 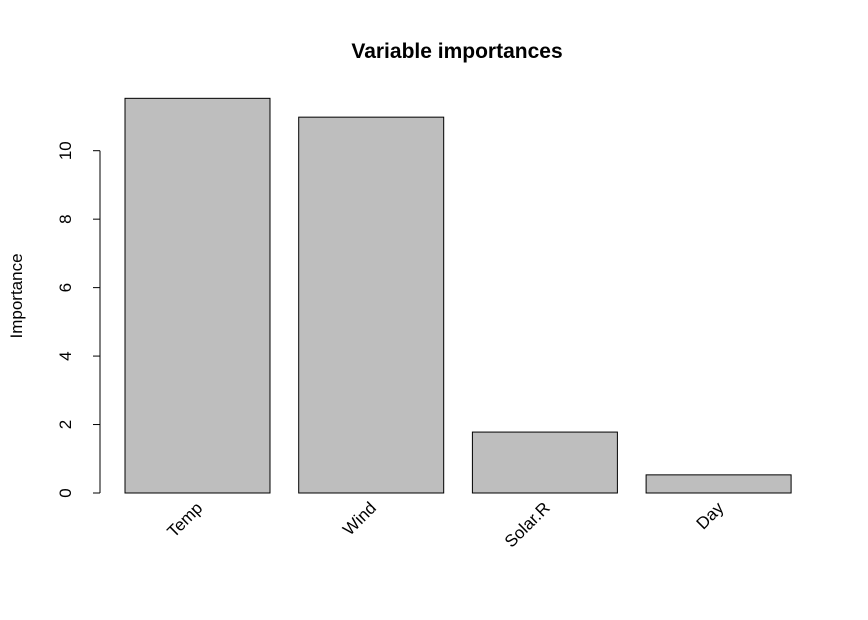 I want to click on bar-temp, so click(x=197, y=295).